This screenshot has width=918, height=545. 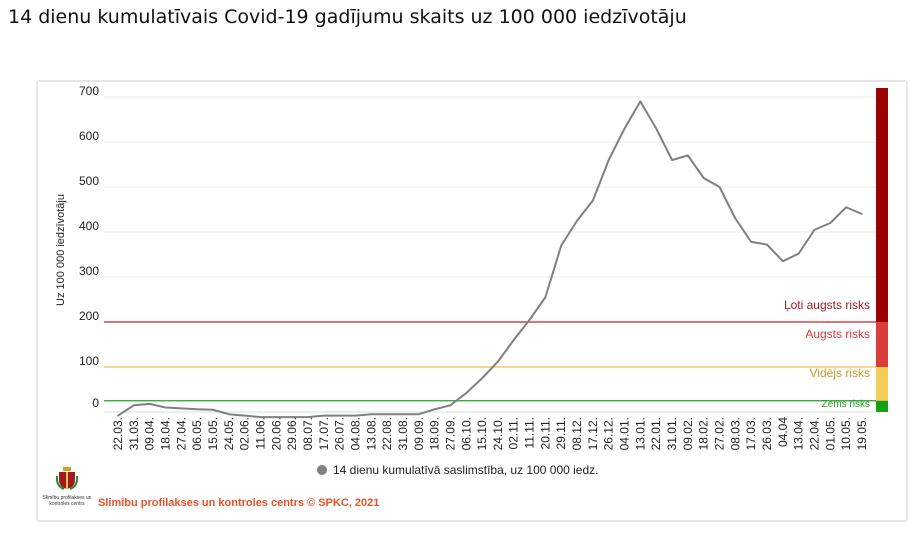 What do you see at coordinates (672, 433) in the screenshot?
I see `x-tick-label: 31.01.` at bounding box center [672, 433].